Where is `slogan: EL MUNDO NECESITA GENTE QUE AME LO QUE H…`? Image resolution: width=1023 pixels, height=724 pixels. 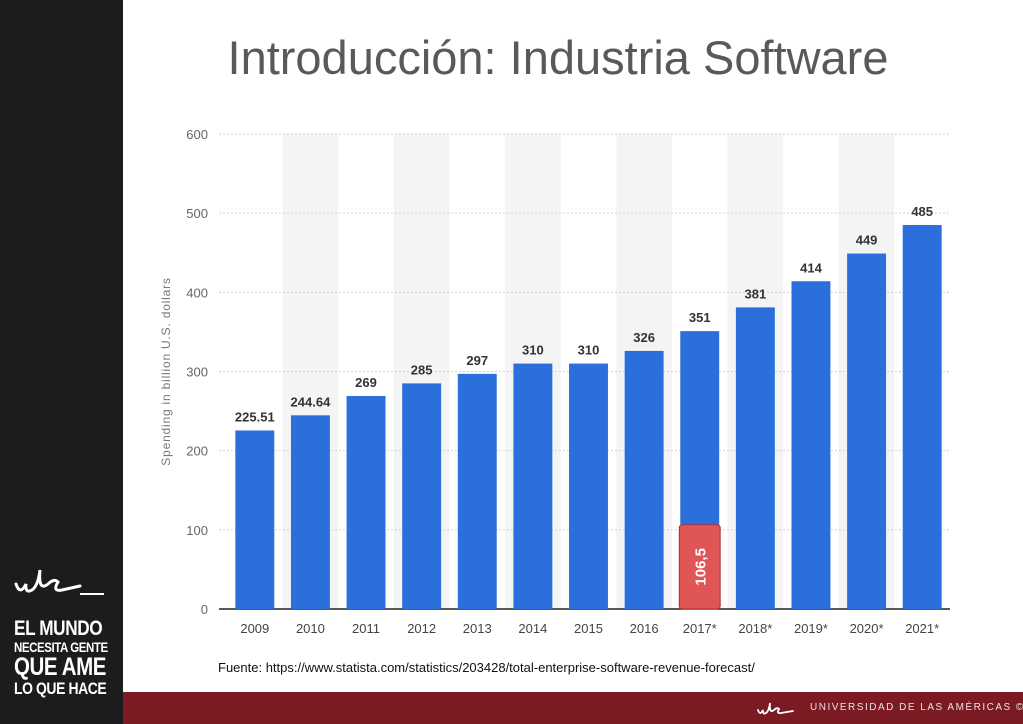 slogan: EL MUNDO NECESITA GENTE QUE AME LO QUE H… is located at coordinates (61, 657).